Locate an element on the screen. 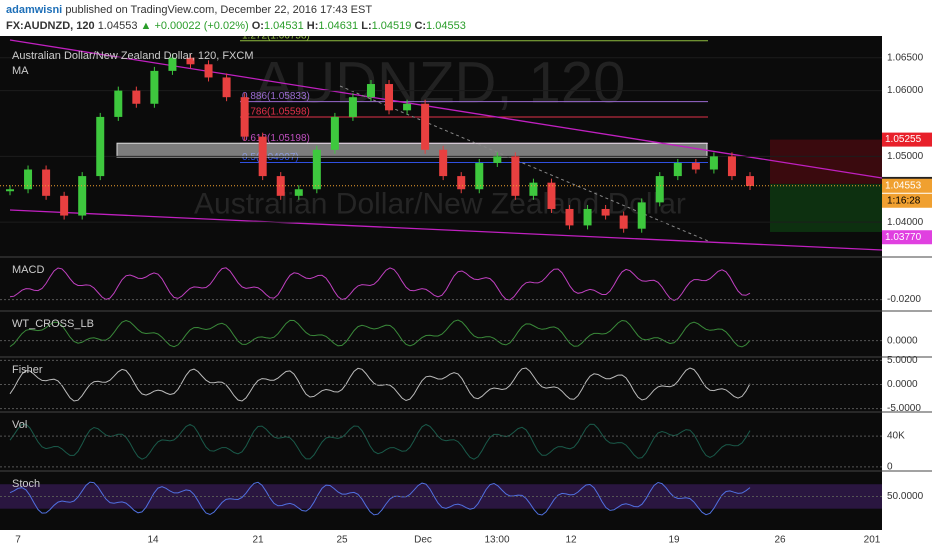  c-label: C: is located at coordinates (420, 26).